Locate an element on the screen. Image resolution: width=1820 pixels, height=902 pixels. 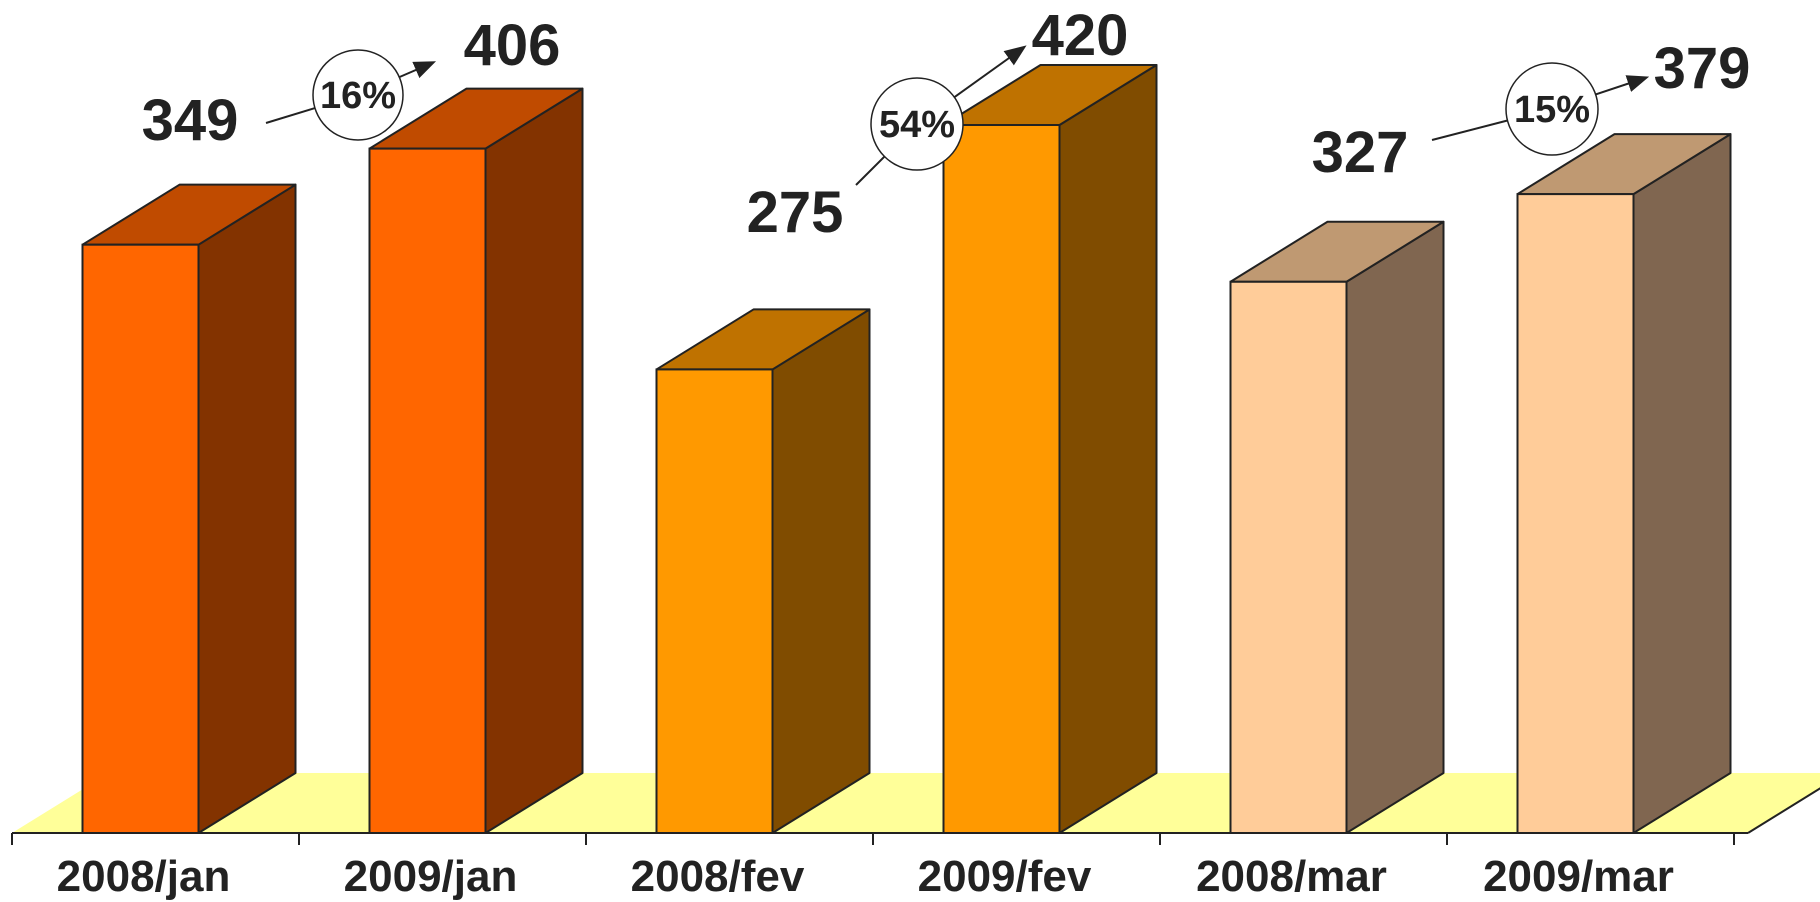
x-tick-label: 2009/mar is located at coordinates (1578, 876).